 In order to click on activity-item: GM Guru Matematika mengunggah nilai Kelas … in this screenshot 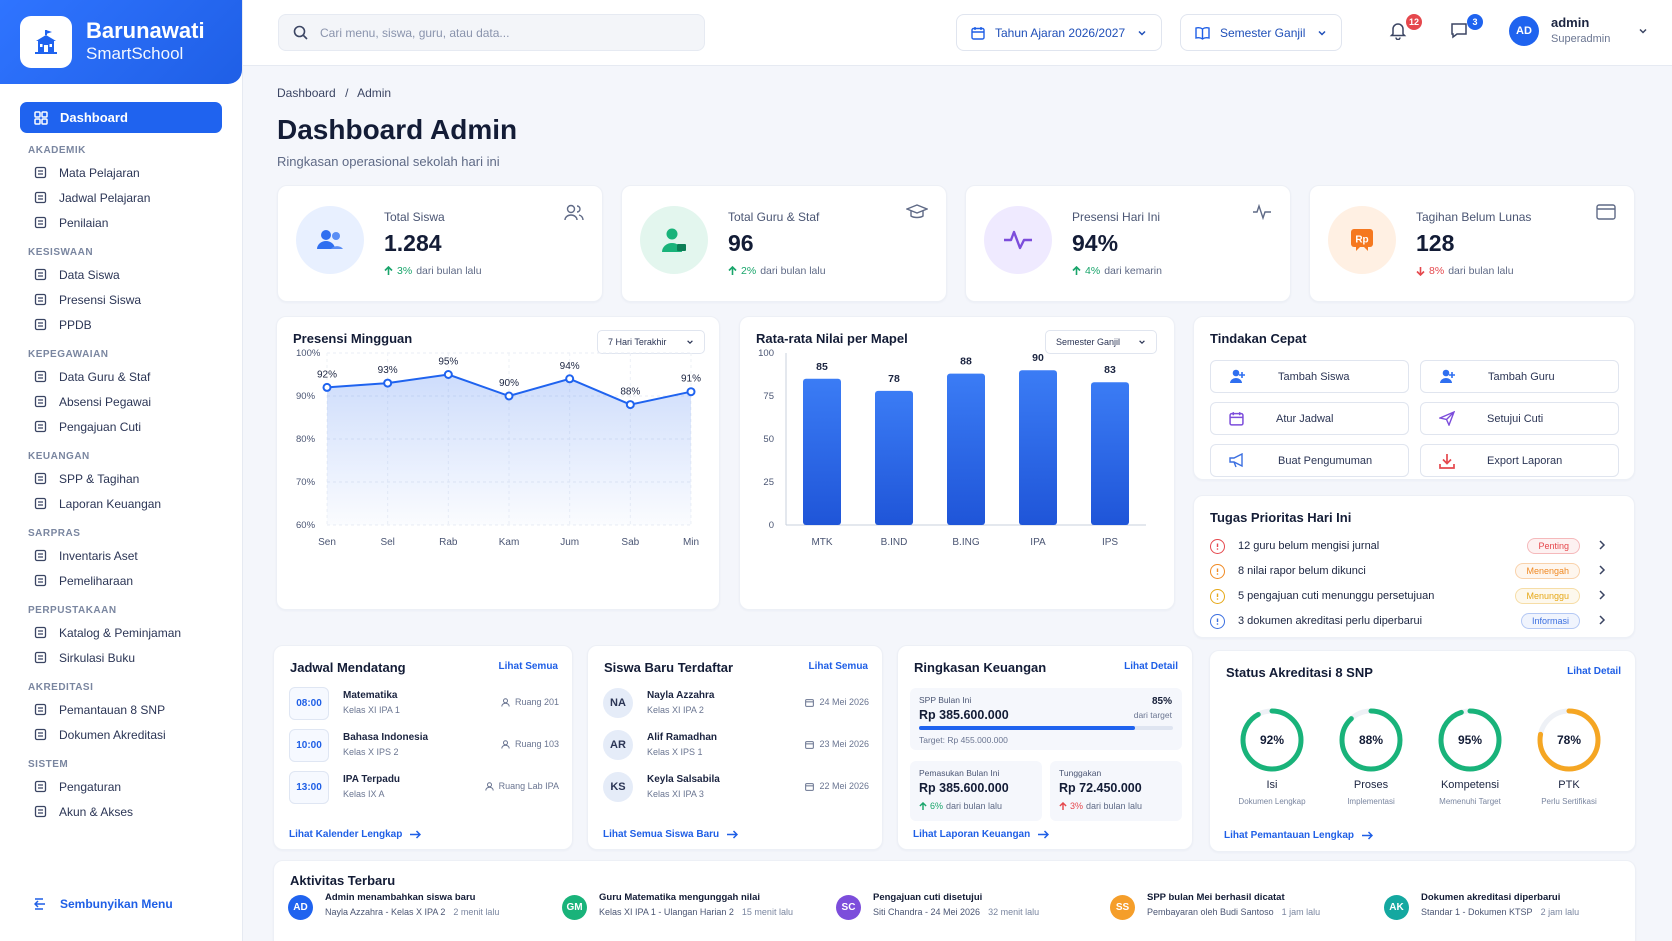, I will do `click(677, 905)`.